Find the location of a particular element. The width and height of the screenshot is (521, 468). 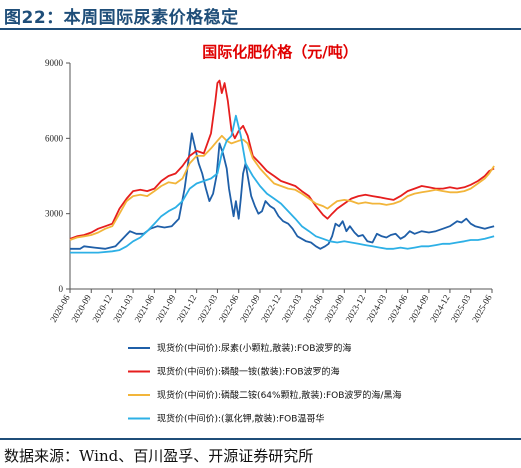

y-tick-label: 0 is located at coordinates (61, 289).